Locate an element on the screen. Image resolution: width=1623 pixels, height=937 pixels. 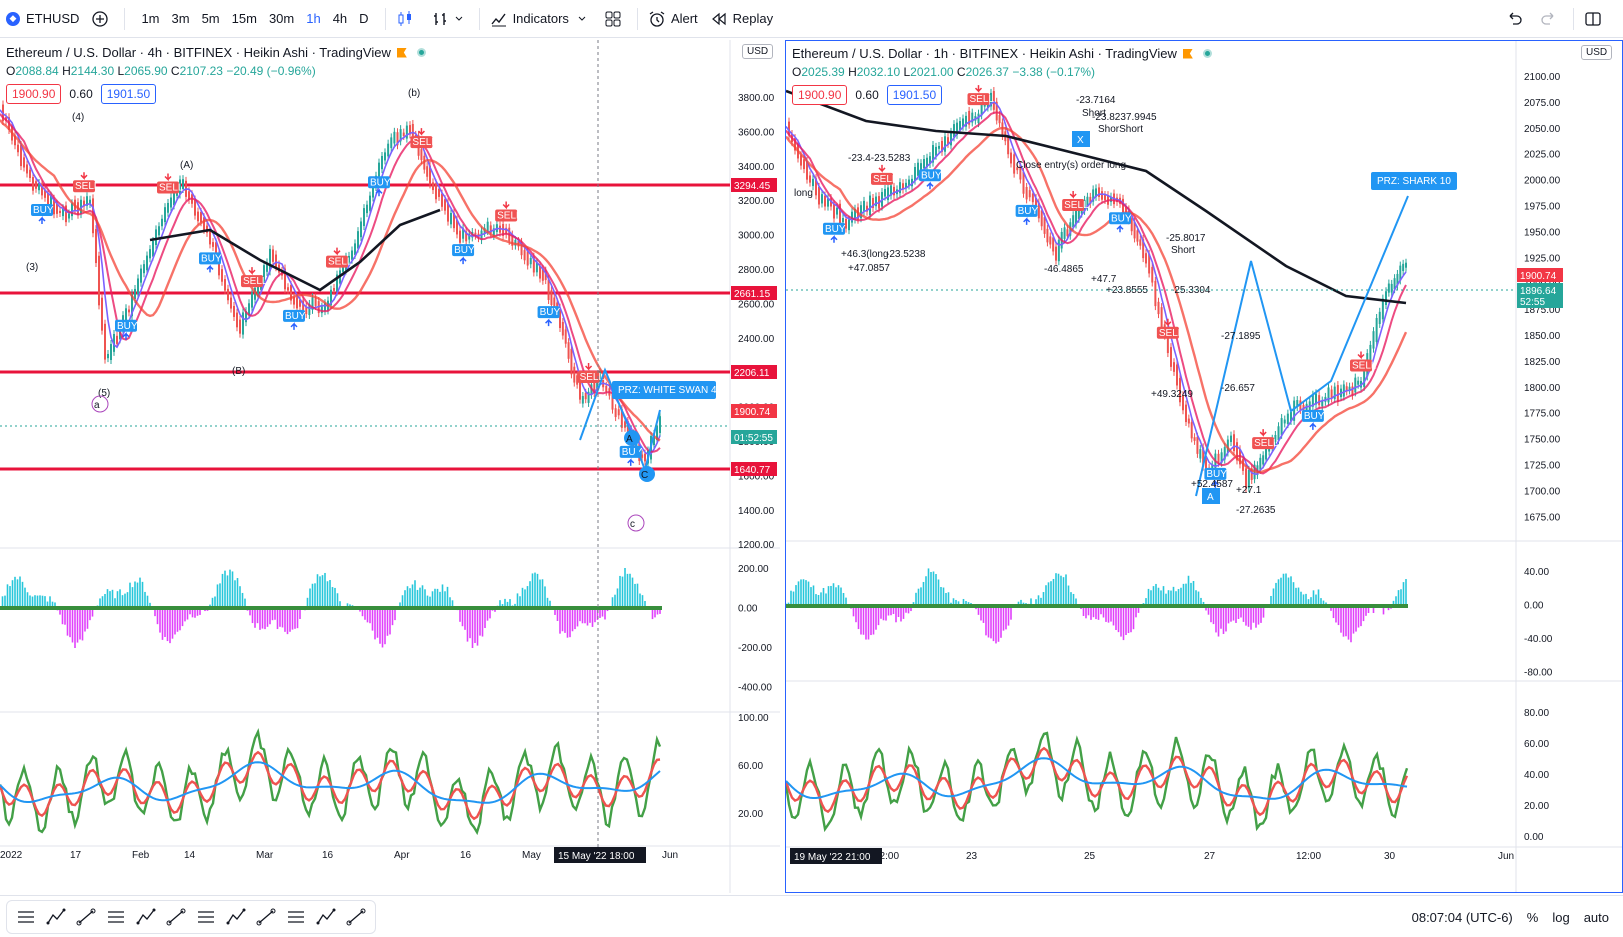
alert-button: Alert is located at coordinates (673, 19).